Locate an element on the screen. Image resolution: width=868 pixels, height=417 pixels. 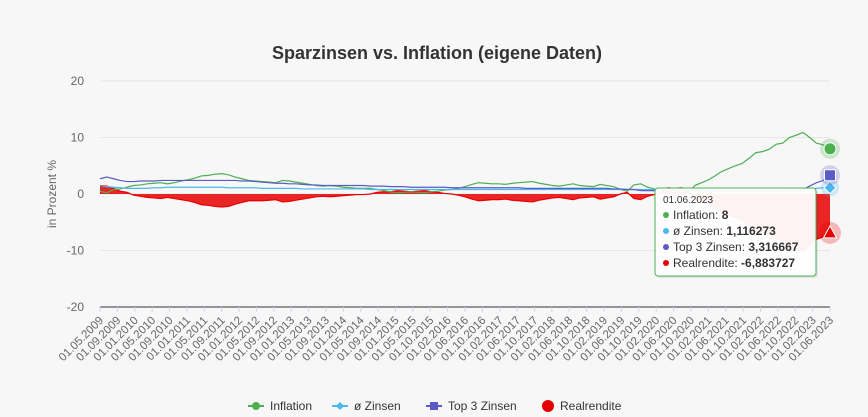
tooltip-row-label: Inflation: is located at coordinates (697, 215).